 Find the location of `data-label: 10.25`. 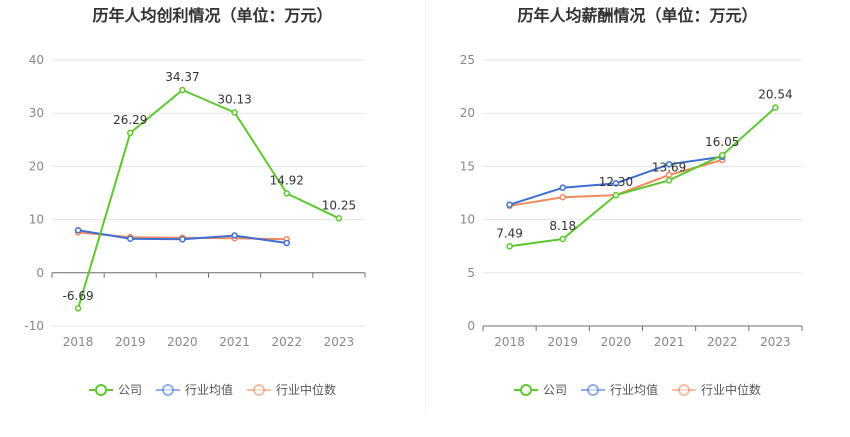

data-label: 10.25 is located at coordinates (339, 205).